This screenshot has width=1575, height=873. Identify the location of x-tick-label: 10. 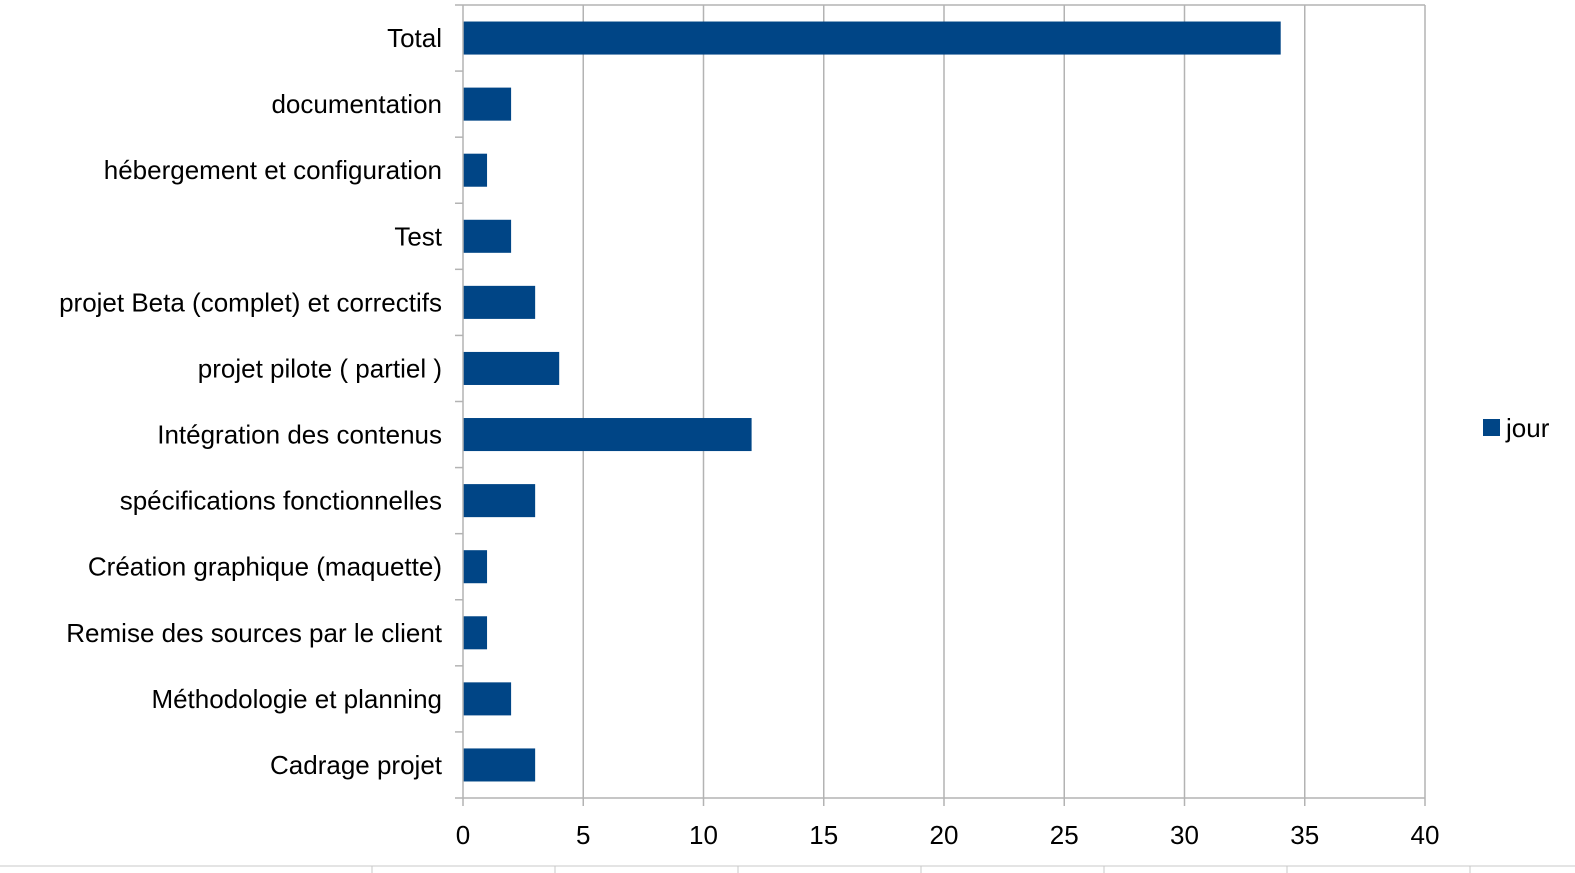
(703, 835).